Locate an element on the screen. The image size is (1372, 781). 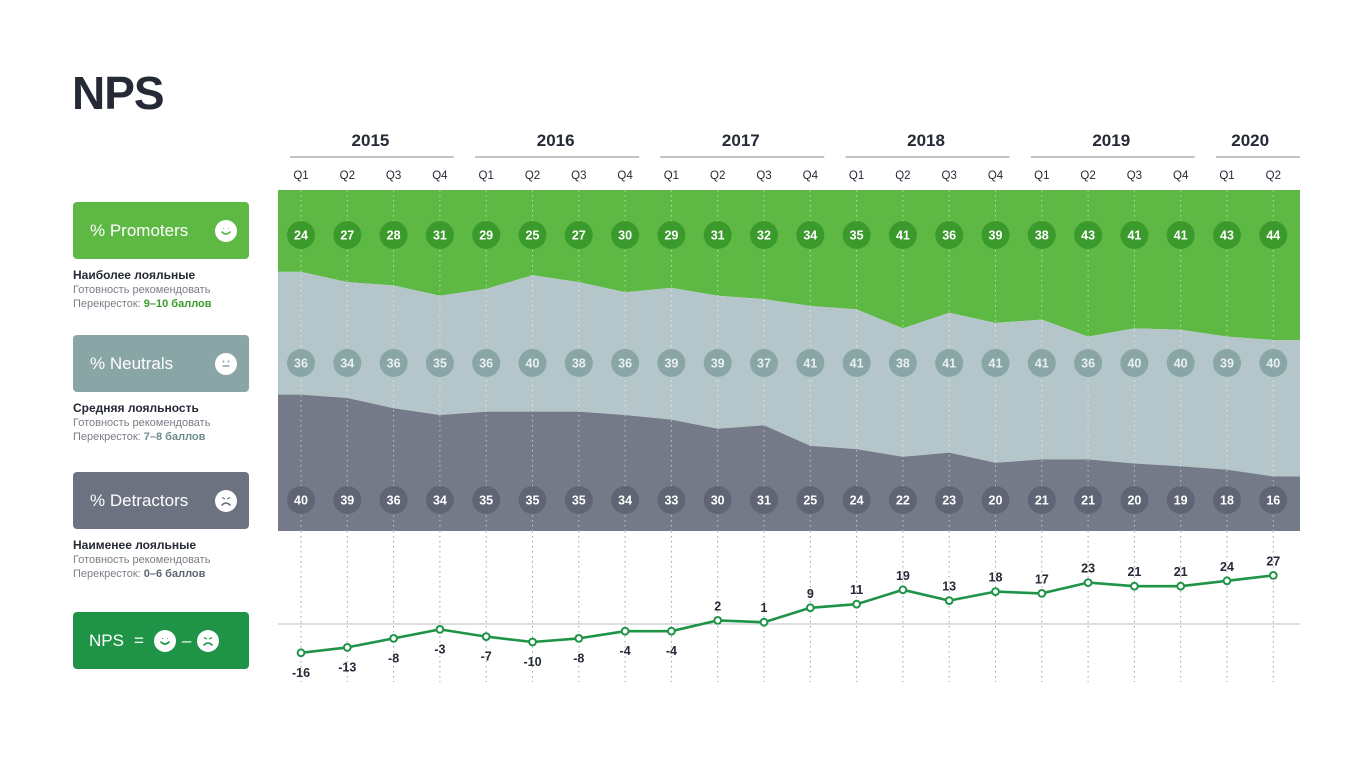
neutrals-label: % Neutrals is located at coordinates (132, 363).